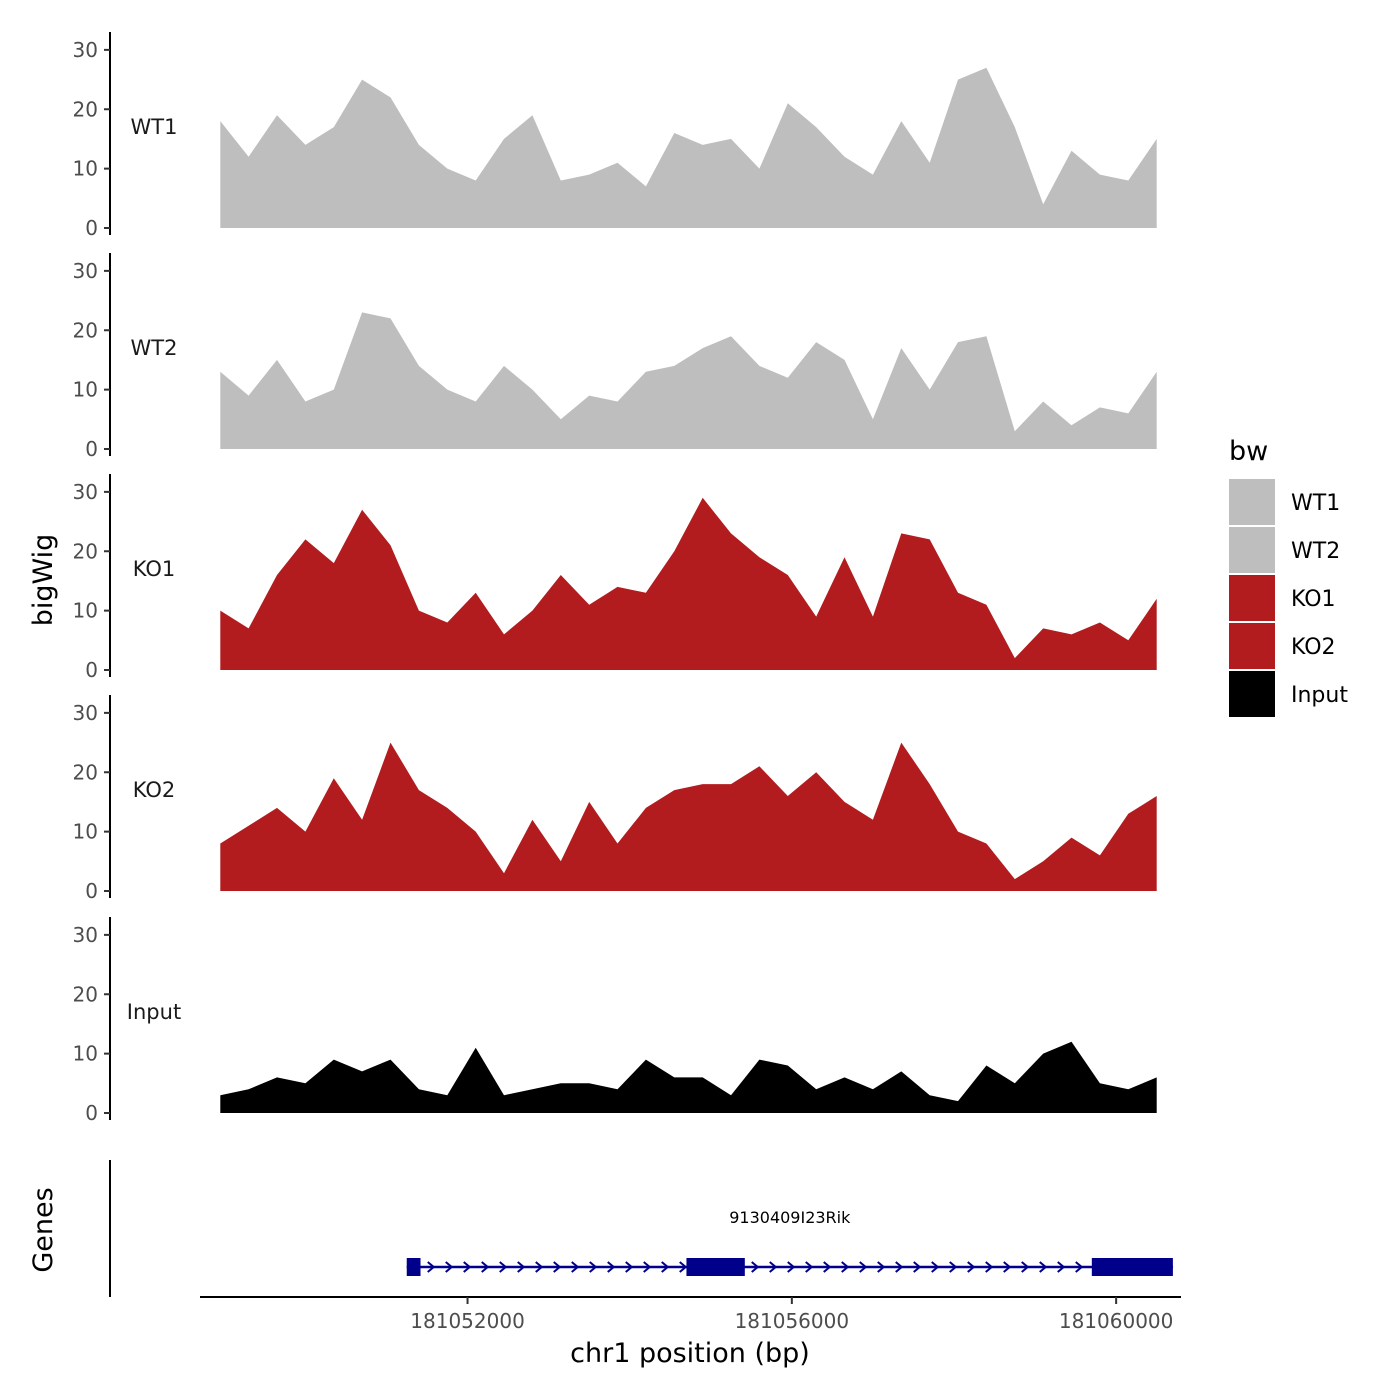 This screenshot has width=1400, height=1400. What do you see at coordinates (43, 580) in the screenshot?
I see `y-axis-title: bigWig` at bounding box center [43, 580].